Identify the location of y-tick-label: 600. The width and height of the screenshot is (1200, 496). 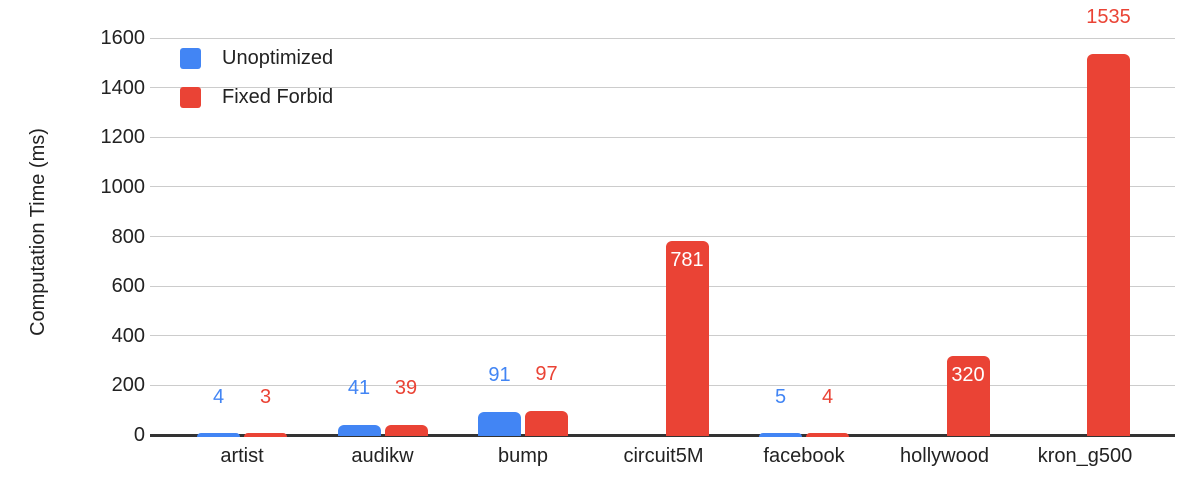
(128, 286).